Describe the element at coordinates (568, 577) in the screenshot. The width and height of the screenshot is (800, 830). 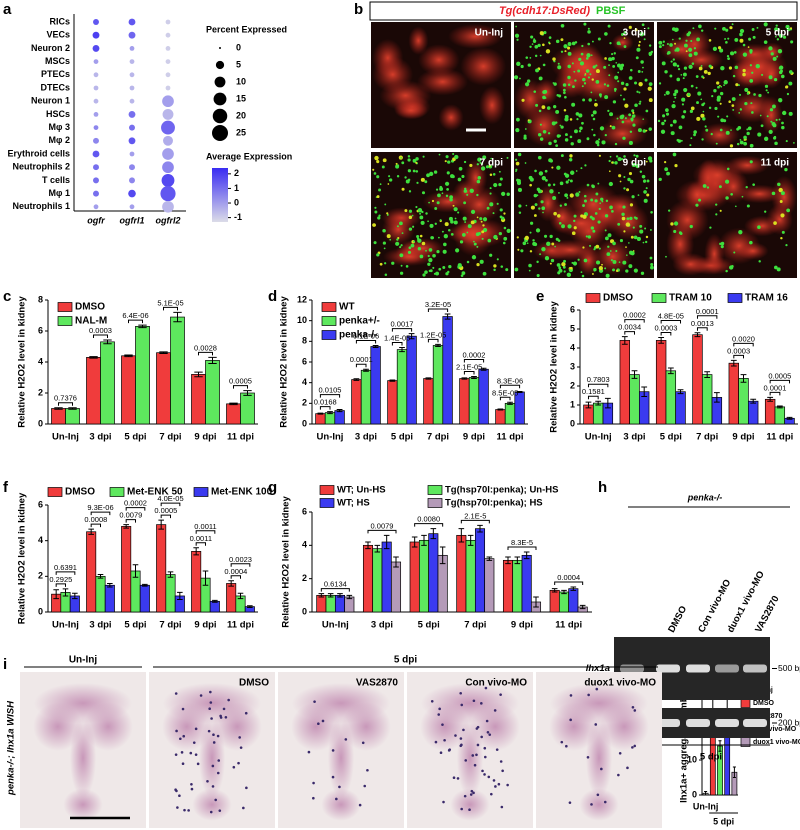
I see `p-value: 0.0004` at that location.